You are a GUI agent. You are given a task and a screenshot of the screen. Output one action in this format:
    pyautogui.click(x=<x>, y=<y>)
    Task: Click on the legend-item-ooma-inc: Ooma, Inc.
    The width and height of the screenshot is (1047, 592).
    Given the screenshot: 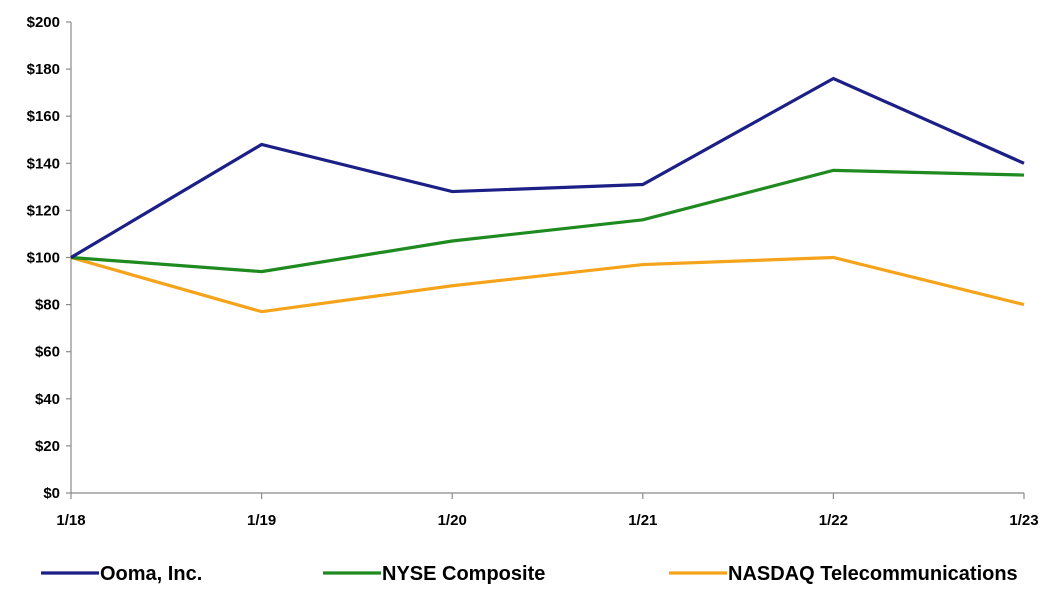 What is the action you would take?
    pyautogui.click(x=121, y=574)
    